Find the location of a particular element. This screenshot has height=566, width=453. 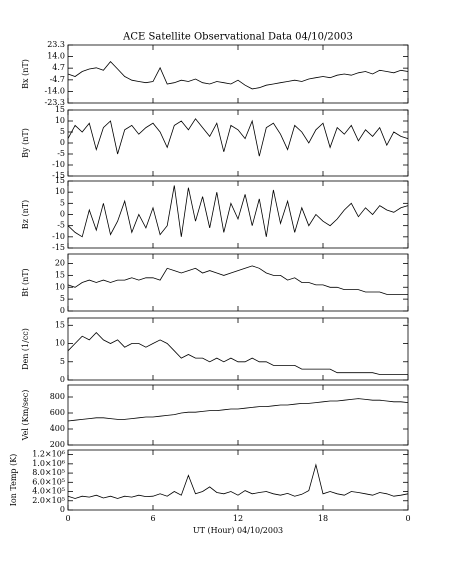

y-axis-label: Vel (Km/sec) is located at coordinates (25, 416).